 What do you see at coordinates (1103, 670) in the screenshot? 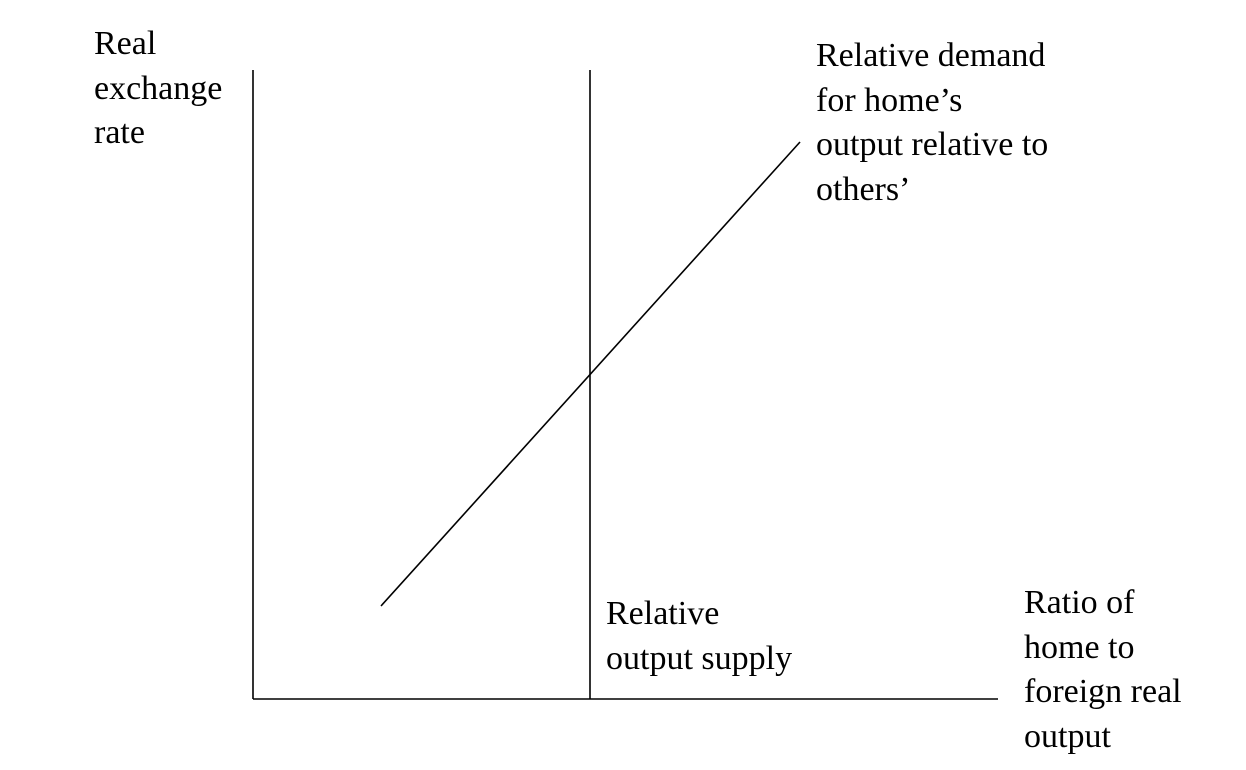
I see `x-axis-label: Ratio of home to foreign real output` at bounding box center [1103, 670].